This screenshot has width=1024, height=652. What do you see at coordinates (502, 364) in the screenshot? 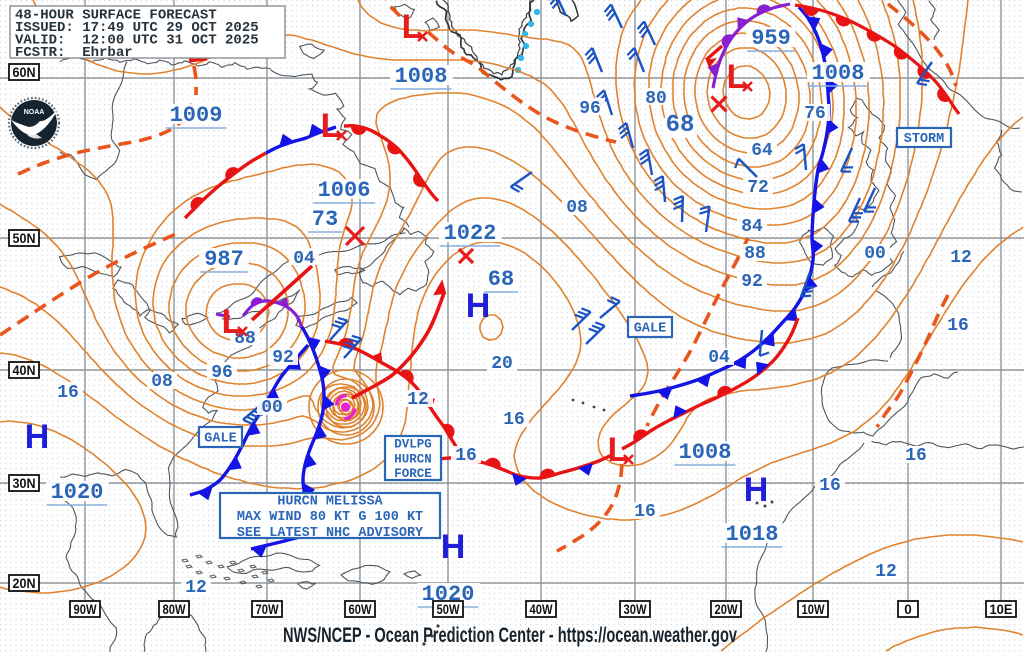
I see `svg-text: 20` at bounding box center [502, 364].